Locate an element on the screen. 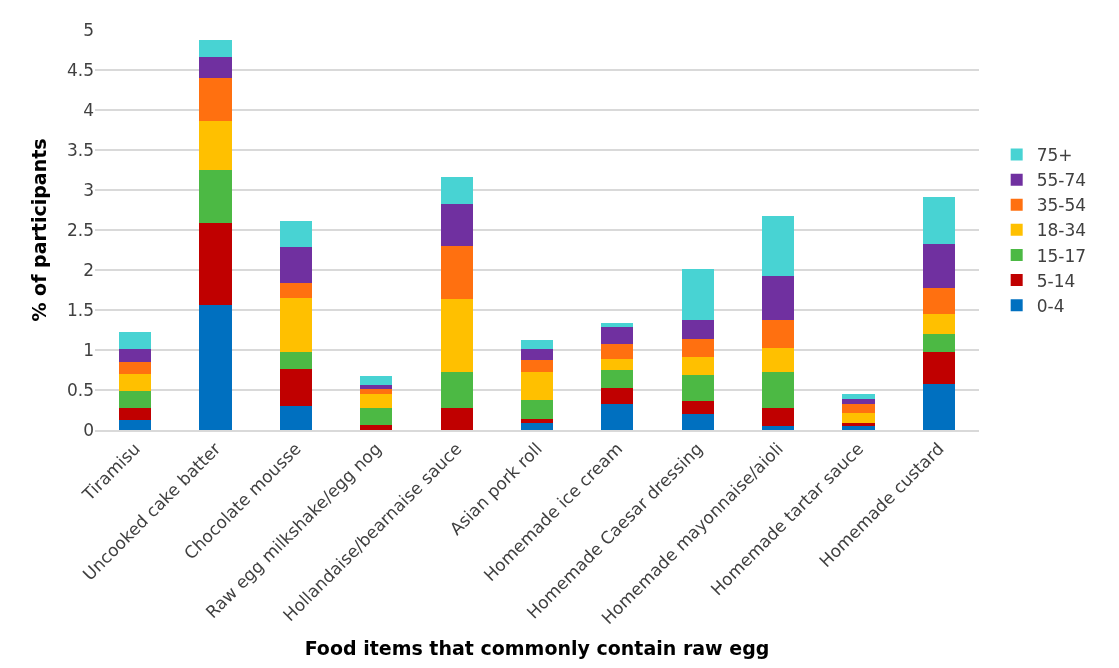 The width and height of the screenshot is (1119, 668). x-axis-title: Food items that commonly contain raw egg is located at coordinates (537, 648).